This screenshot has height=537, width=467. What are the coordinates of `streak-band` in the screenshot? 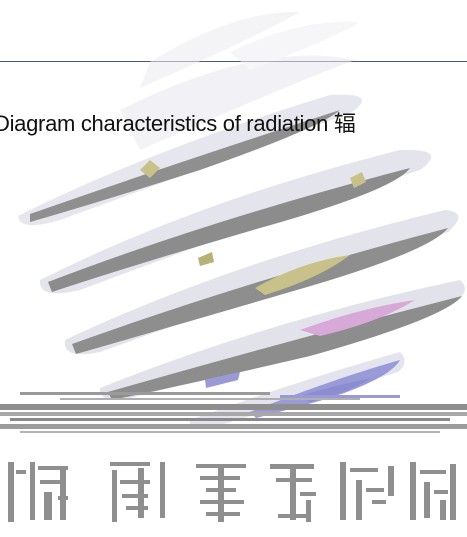 It's located at (233, 412).